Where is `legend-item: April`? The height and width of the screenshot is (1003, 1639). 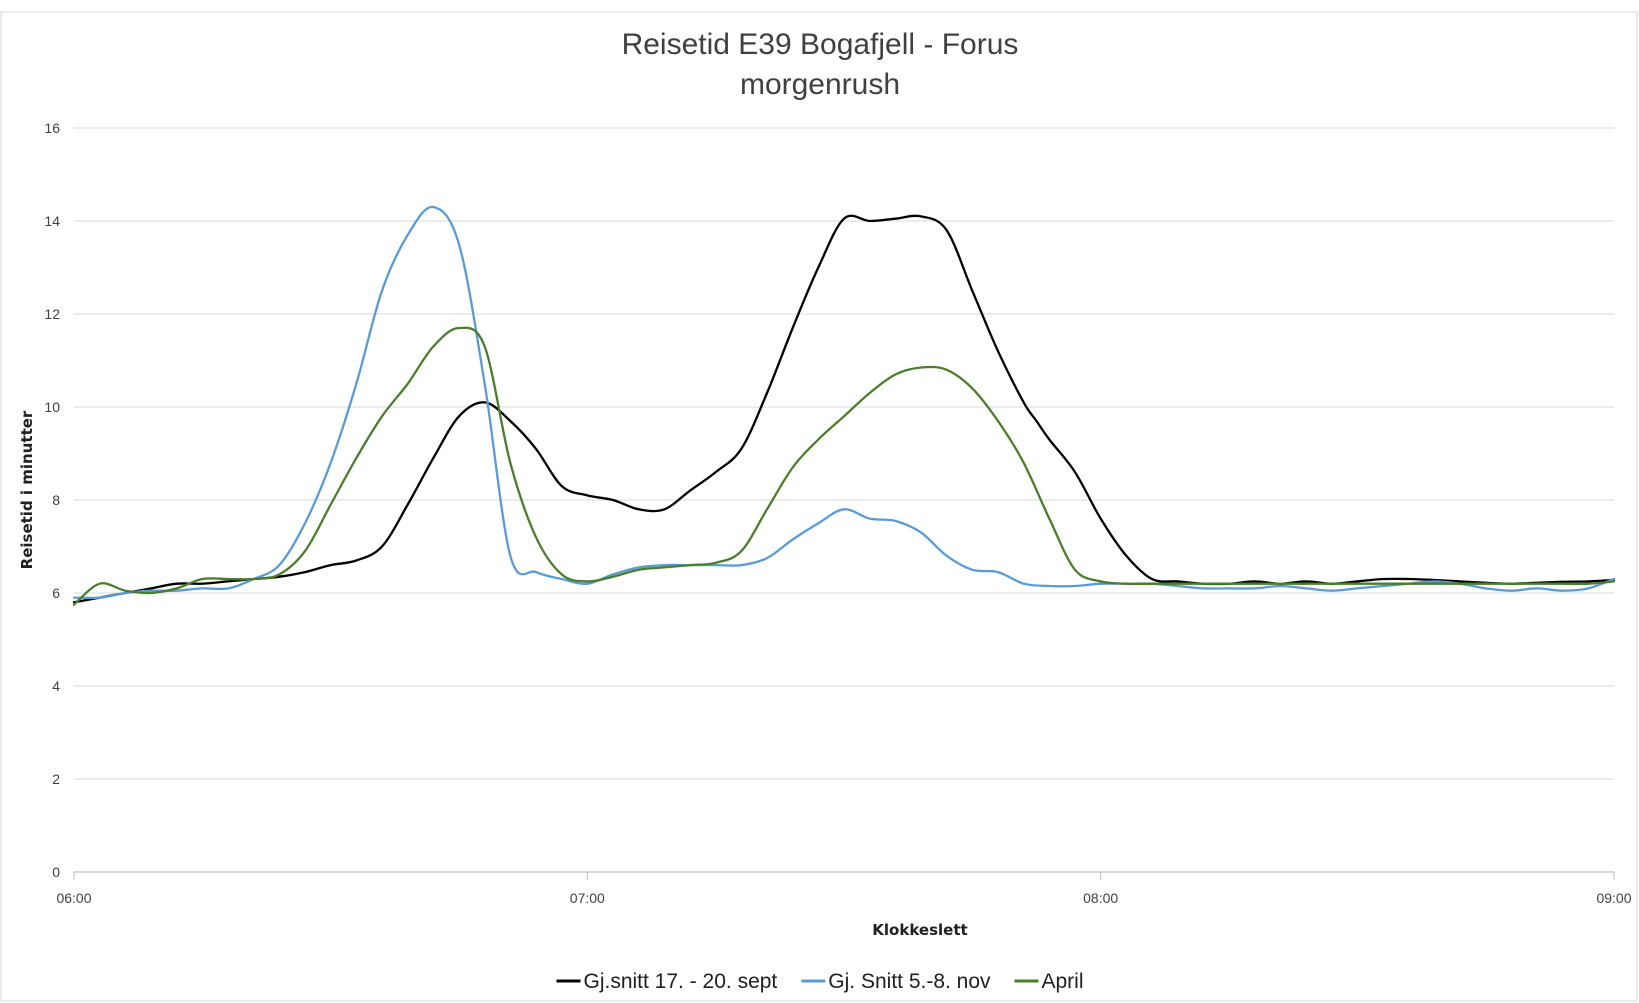
legend-item: April is located at coordinates (1049, 981).